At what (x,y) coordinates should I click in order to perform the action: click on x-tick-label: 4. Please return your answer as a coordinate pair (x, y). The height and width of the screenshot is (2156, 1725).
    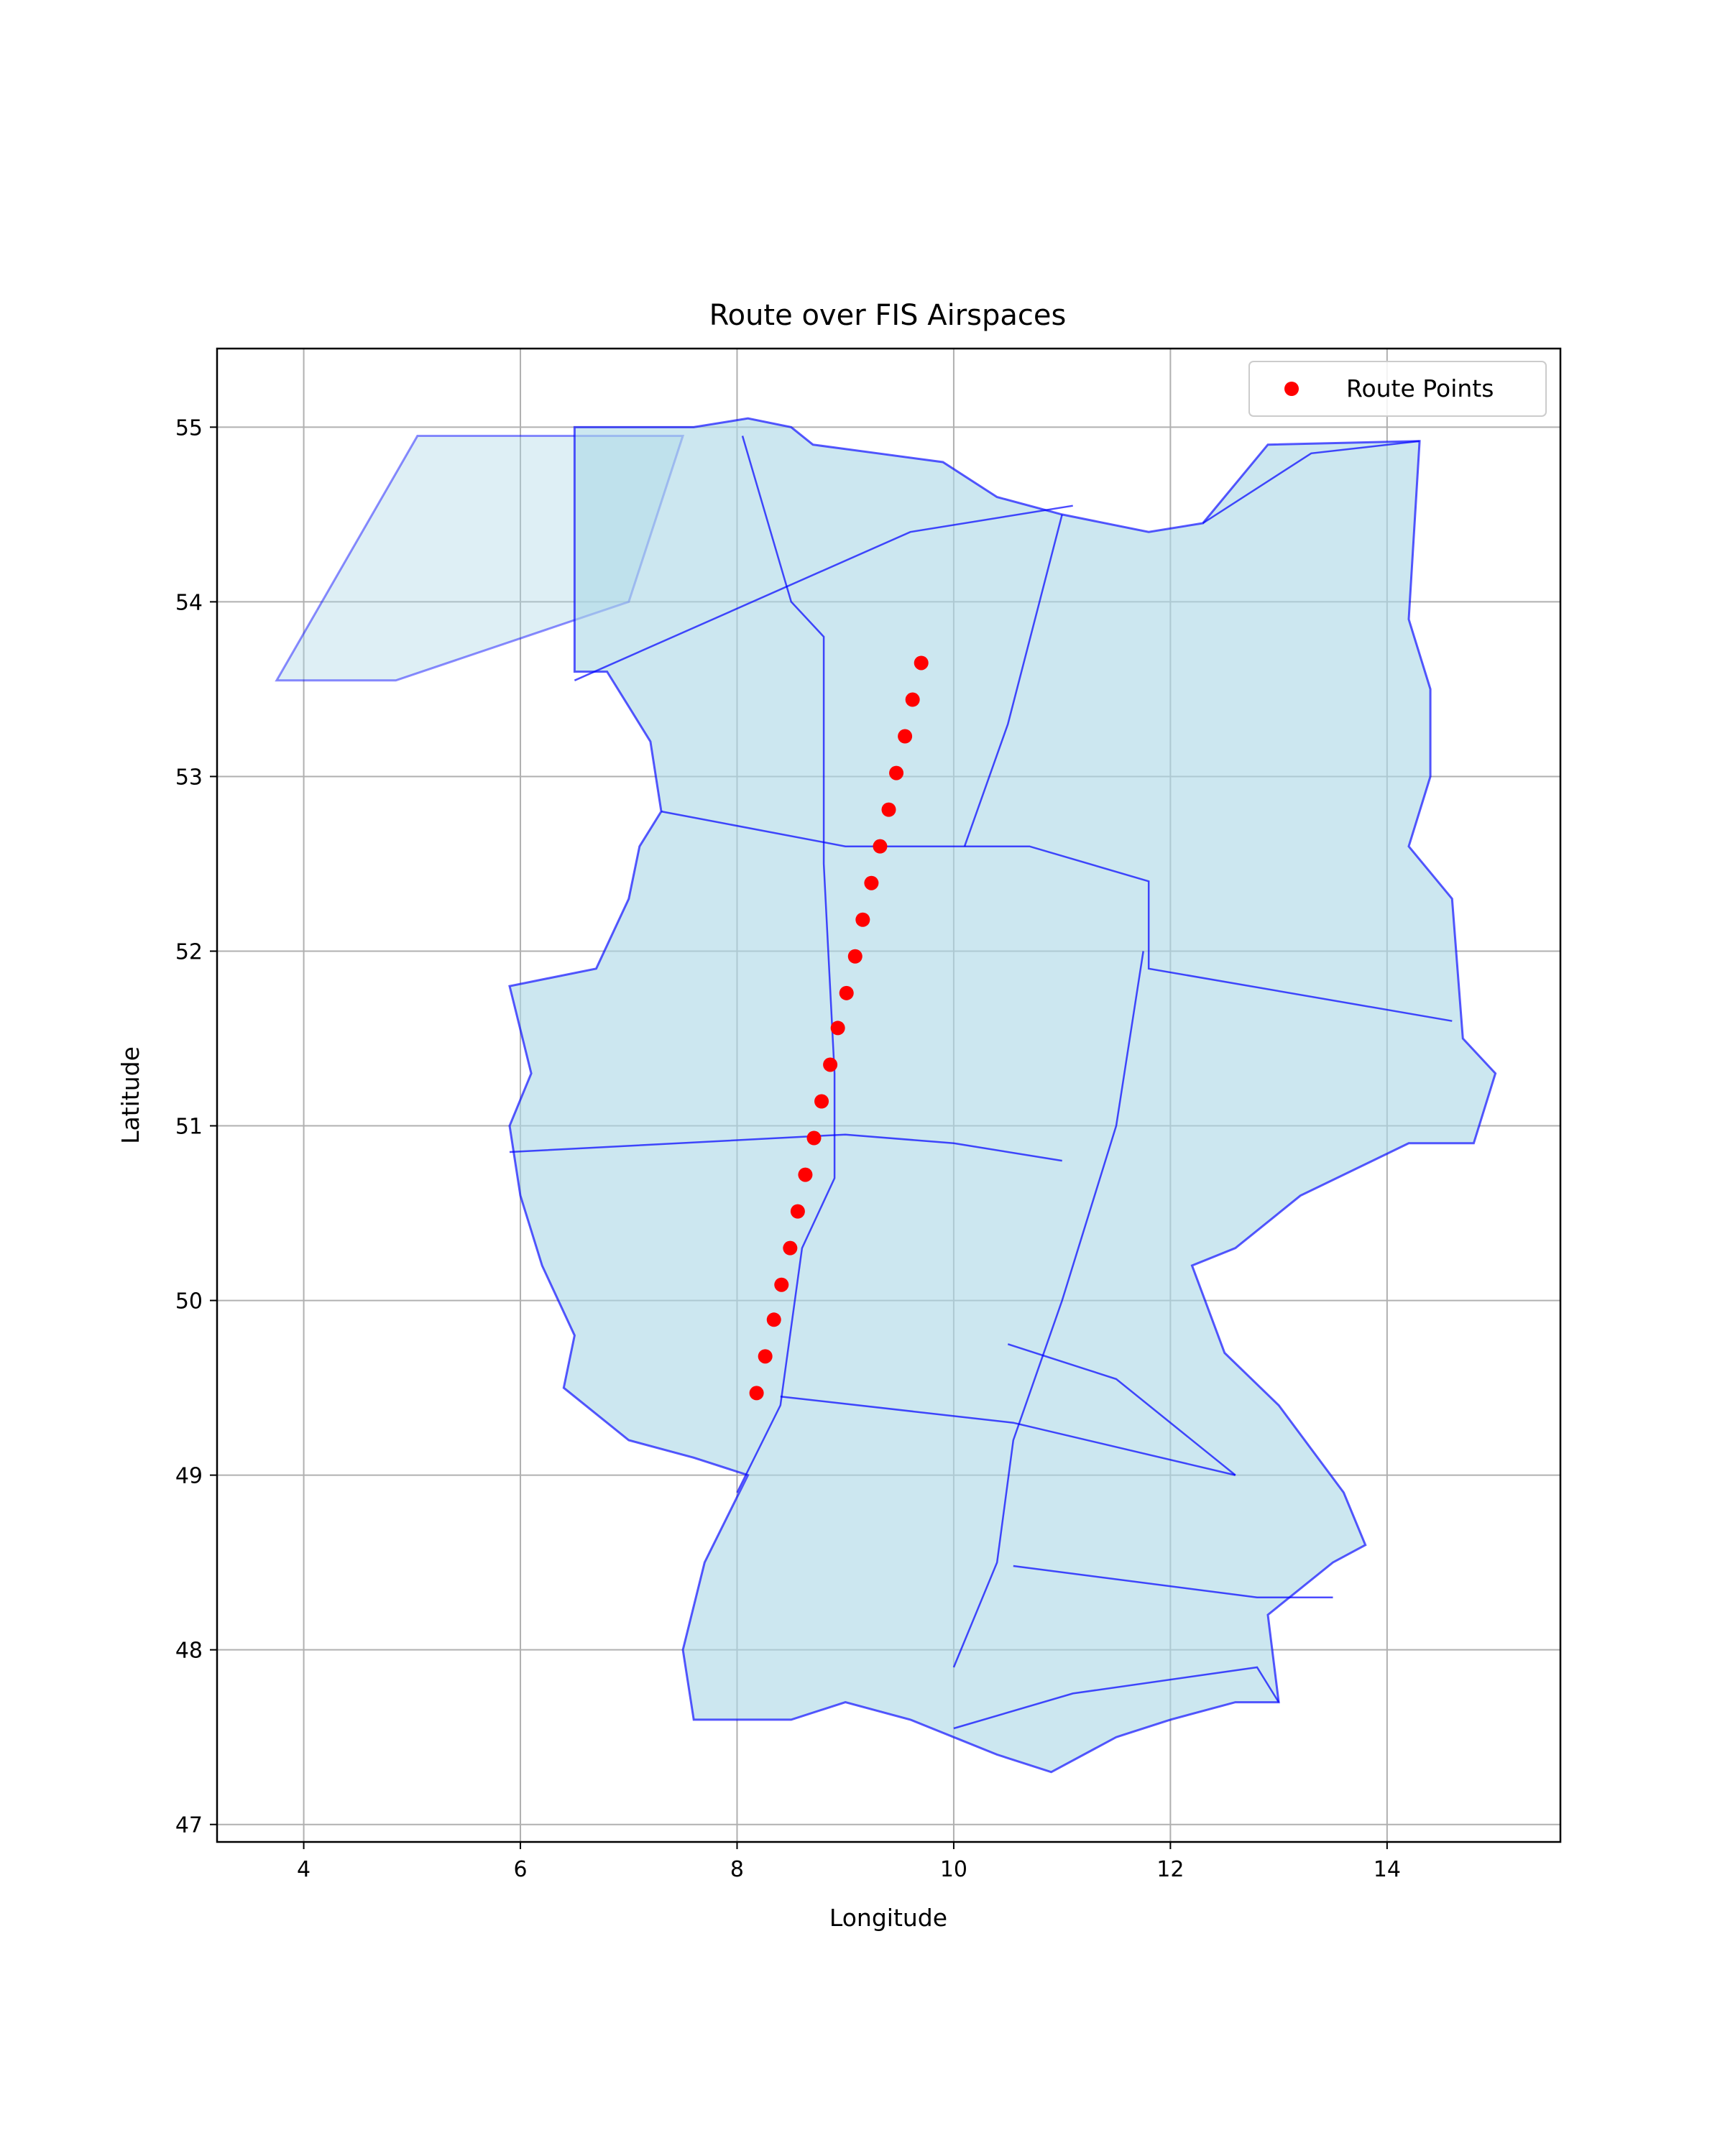
    Looking at the image, I should click on (303, 1870).